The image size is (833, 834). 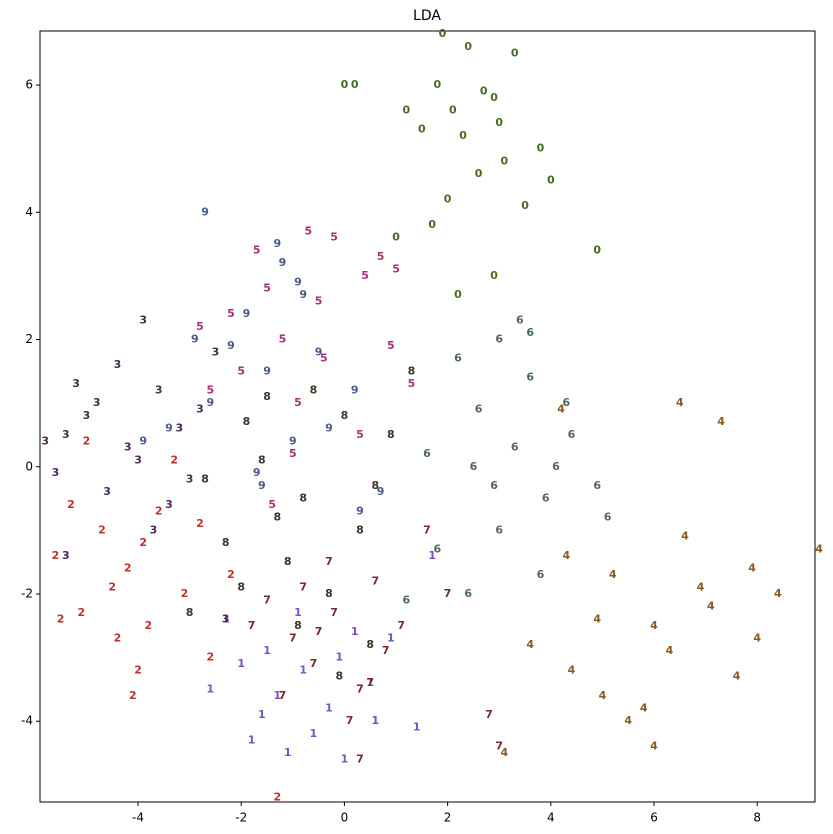 I want to click on x-tick-label: 0, so click(x=345, y=818).